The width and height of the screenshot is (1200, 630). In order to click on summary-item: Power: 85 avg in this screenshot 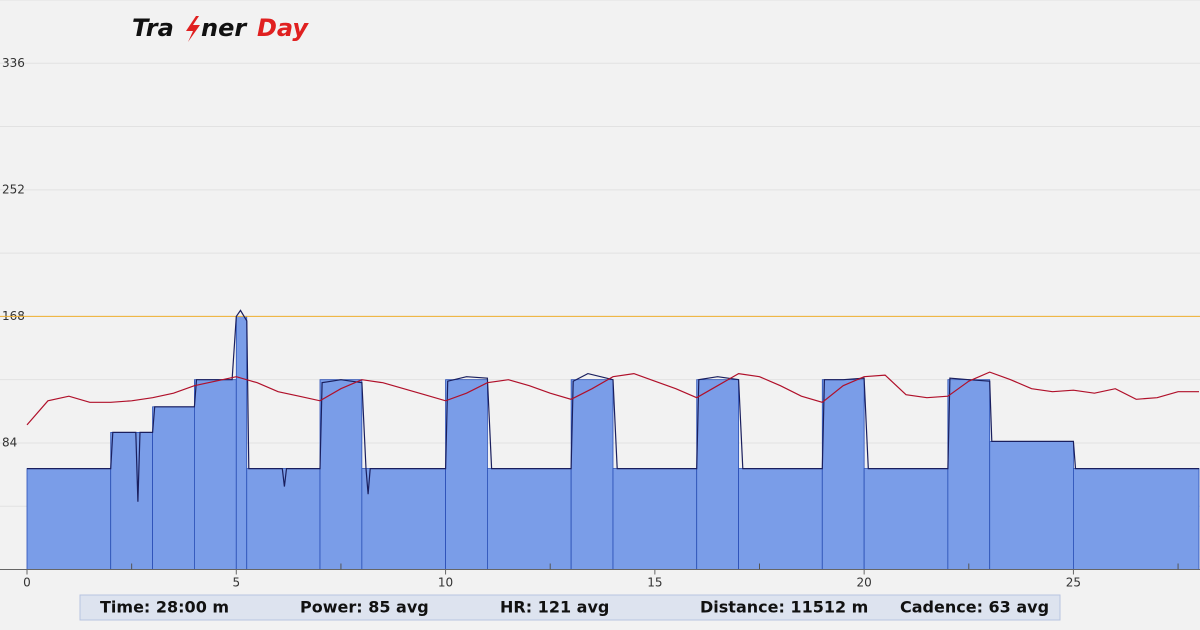, I will do `click(364, 607)`.